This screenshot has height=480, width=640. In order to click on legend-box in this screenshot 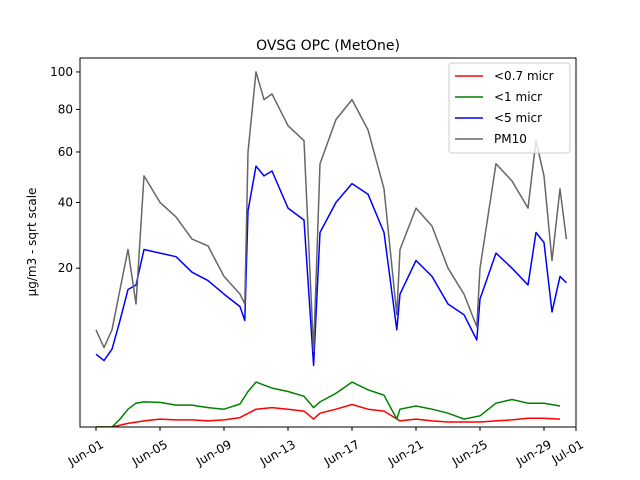, I will do `click(509, 108)`.